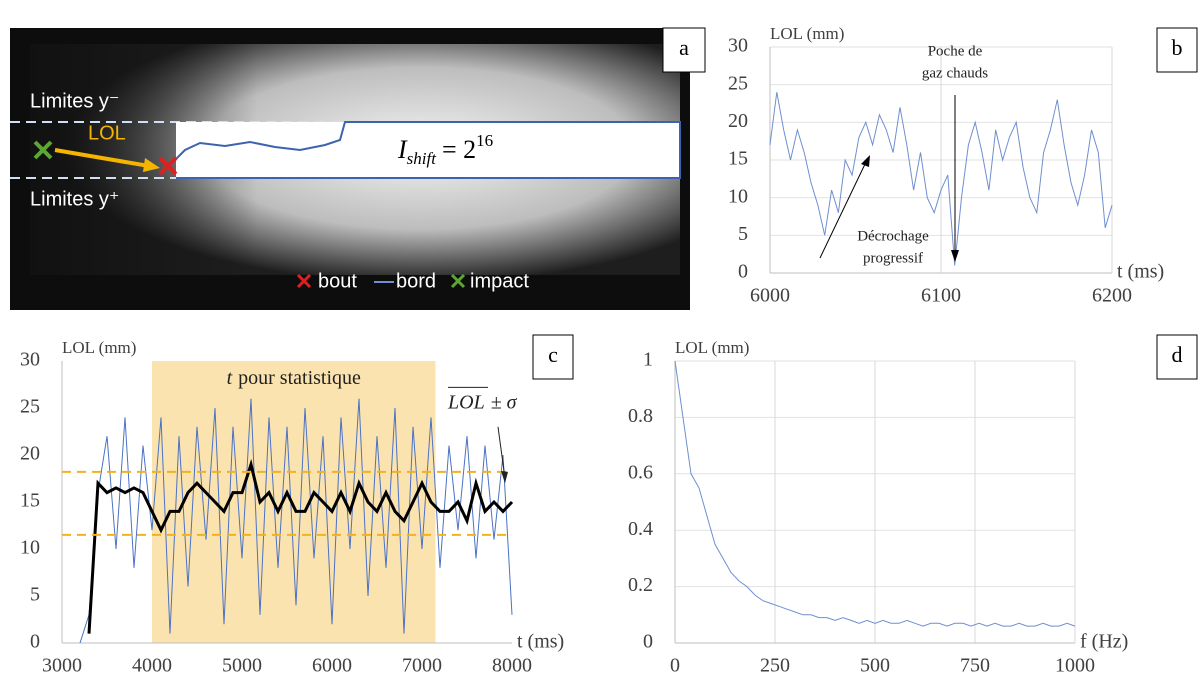 This screenshot has height=685, width=1200. What do you see at coordinates (1177, 354) in the screenshot?
I see `panel-label: d` at bounding box center [1177, 354].